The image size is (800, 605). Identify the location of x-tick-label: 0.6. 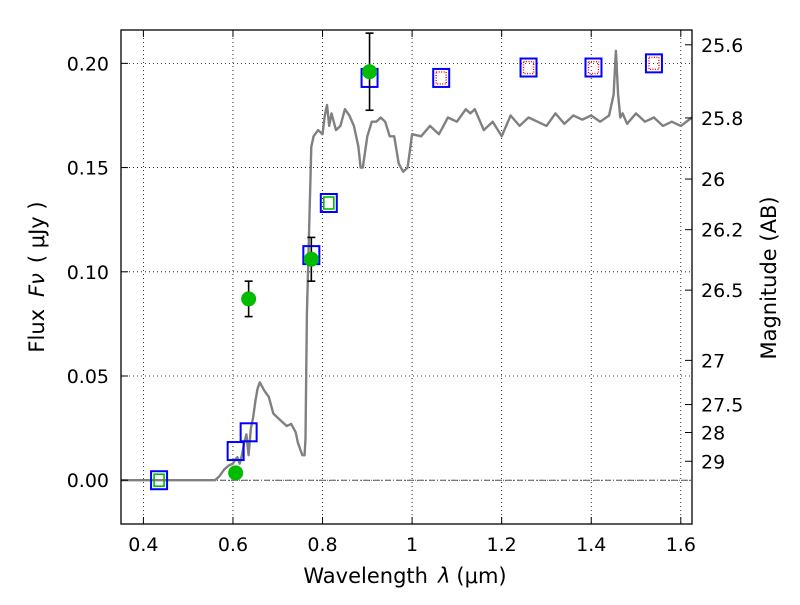
(233, 545).